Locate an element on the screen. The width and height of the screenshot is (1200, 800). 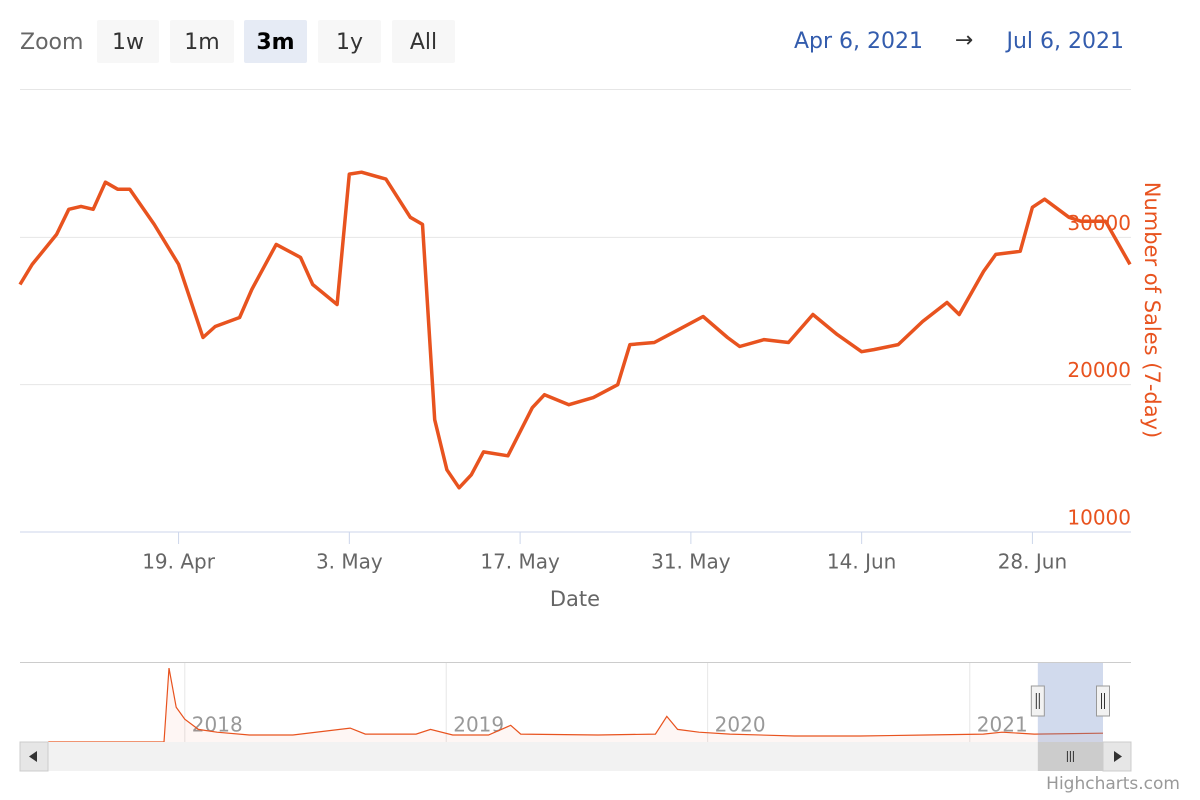
x-tick-label: 19. Apr is located at coordinates (179, 562).